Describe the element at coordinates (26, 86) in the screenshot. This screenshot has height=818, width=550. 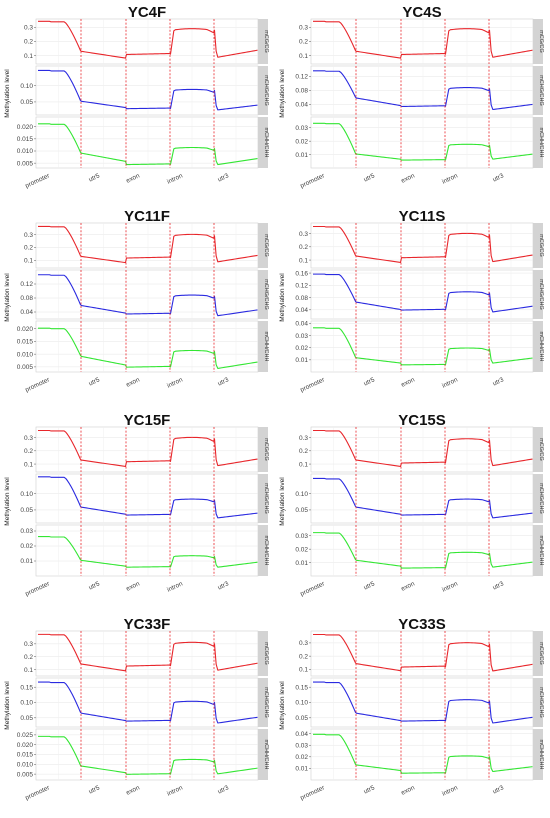
I see `y-tick-label: 0.10` at that location.